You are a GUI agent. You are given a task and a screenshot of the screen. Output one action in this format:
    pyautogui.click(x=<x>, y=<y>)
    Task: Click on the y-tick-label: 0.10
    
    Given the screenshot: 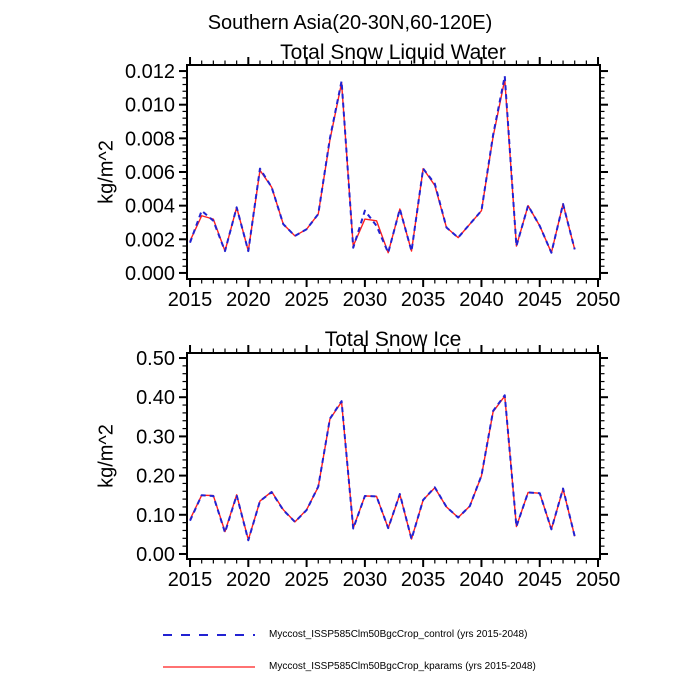 What is the action you would take?
    pyautogui.click(x=155, y=516)
    